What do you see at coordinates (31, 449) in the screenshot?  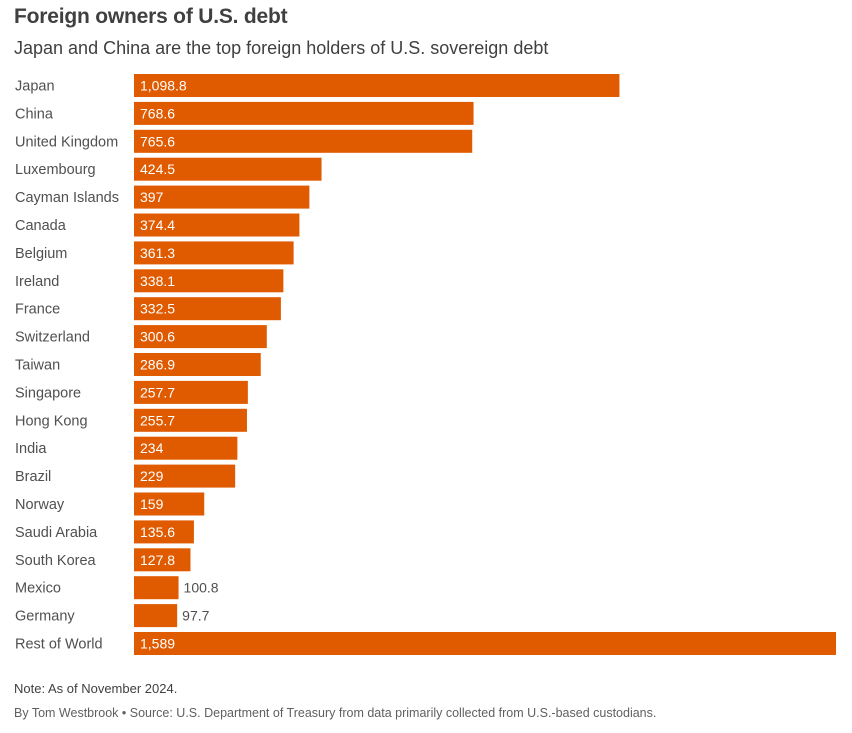 I see `category-label-india: India` at bounding box center [31, 449].